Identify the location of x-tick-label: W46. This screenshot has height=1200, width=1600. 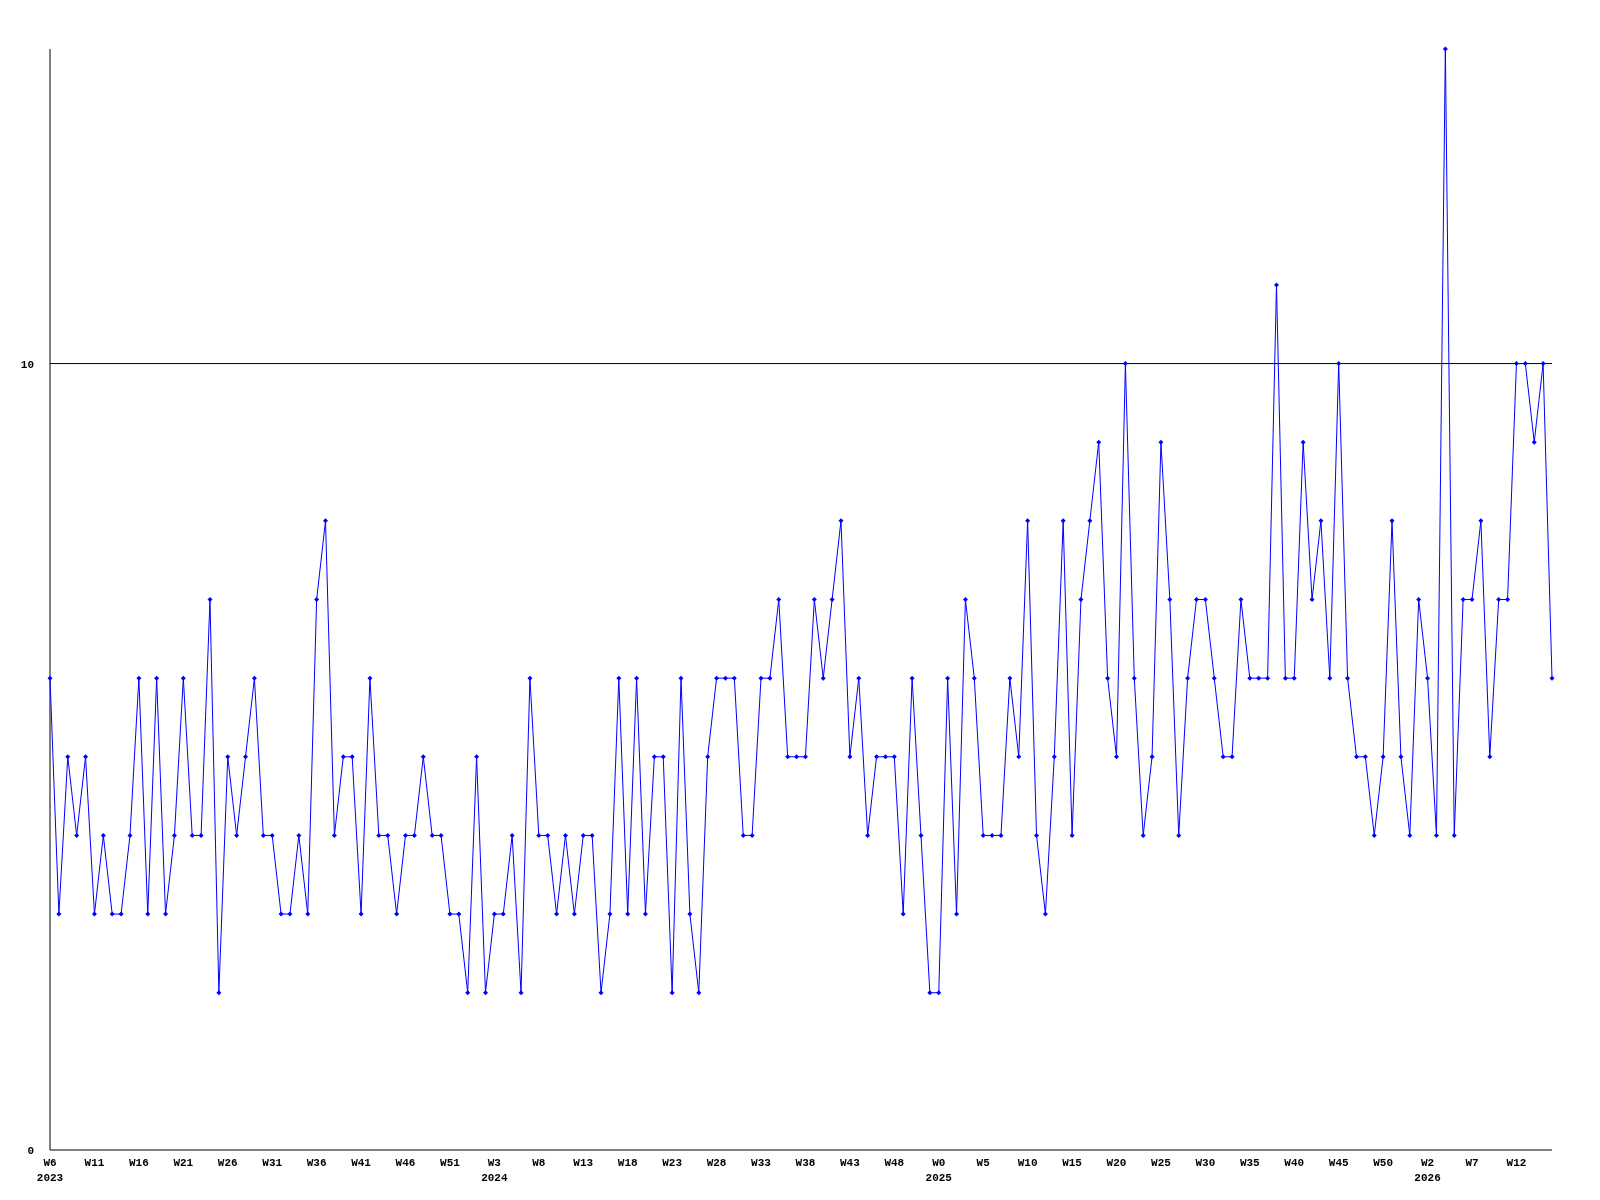
(405, 1163).